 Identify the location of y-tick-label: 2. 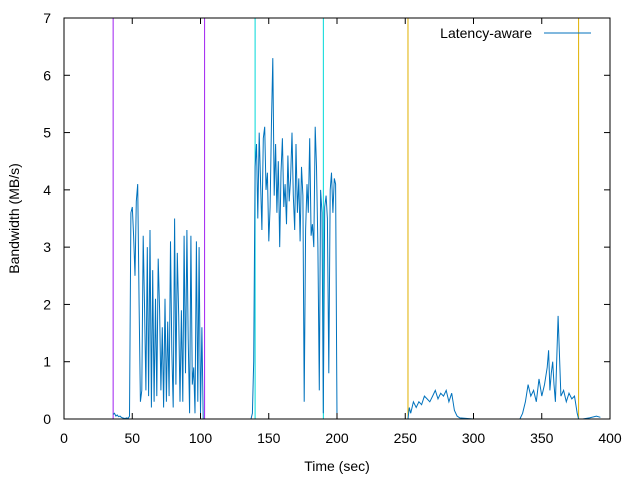
(47, 304).